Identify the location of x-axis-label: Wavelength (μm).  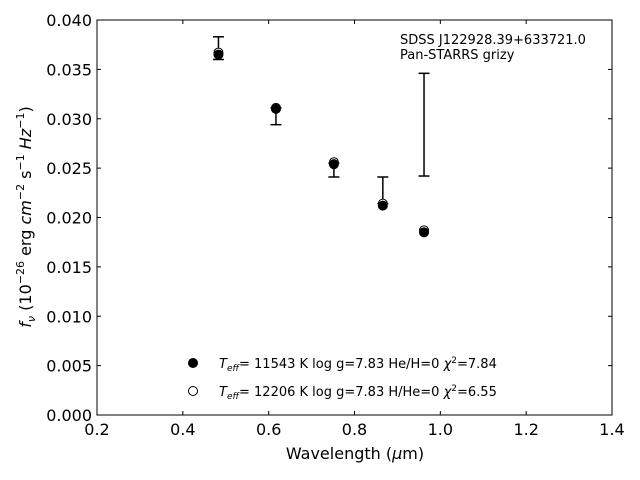
(355, 453).